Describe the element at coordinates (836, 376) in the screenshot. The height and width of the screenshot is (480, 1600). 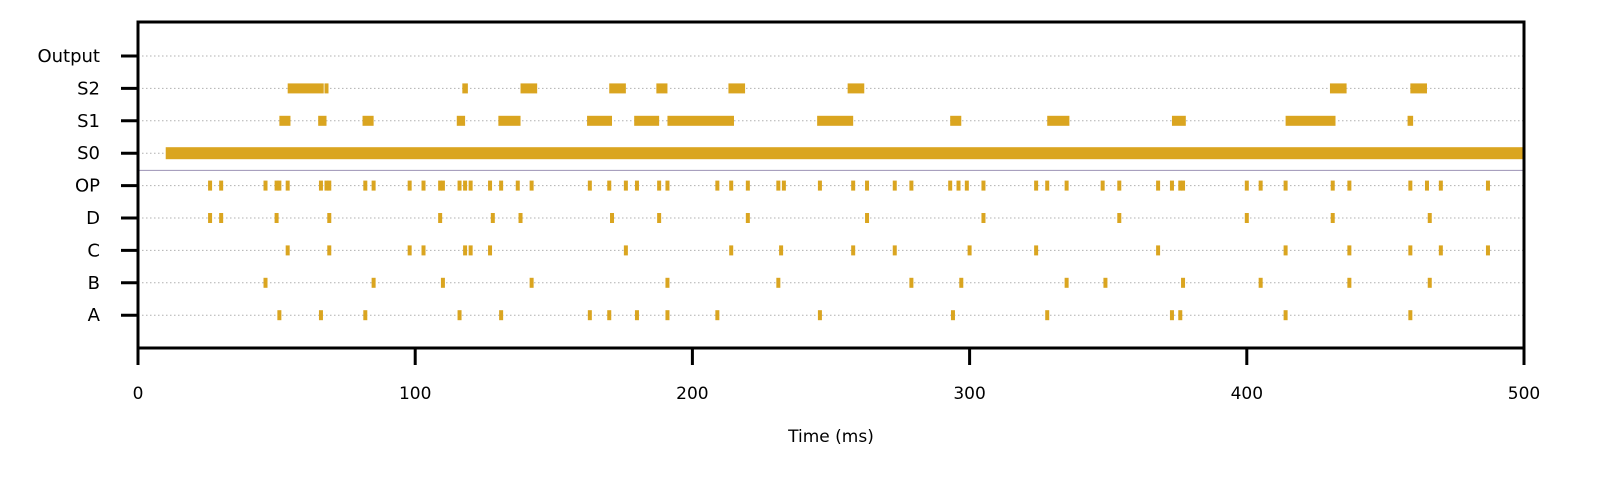
I see `x-axis-ticks: 0 100 200 300 400 500` at that location.